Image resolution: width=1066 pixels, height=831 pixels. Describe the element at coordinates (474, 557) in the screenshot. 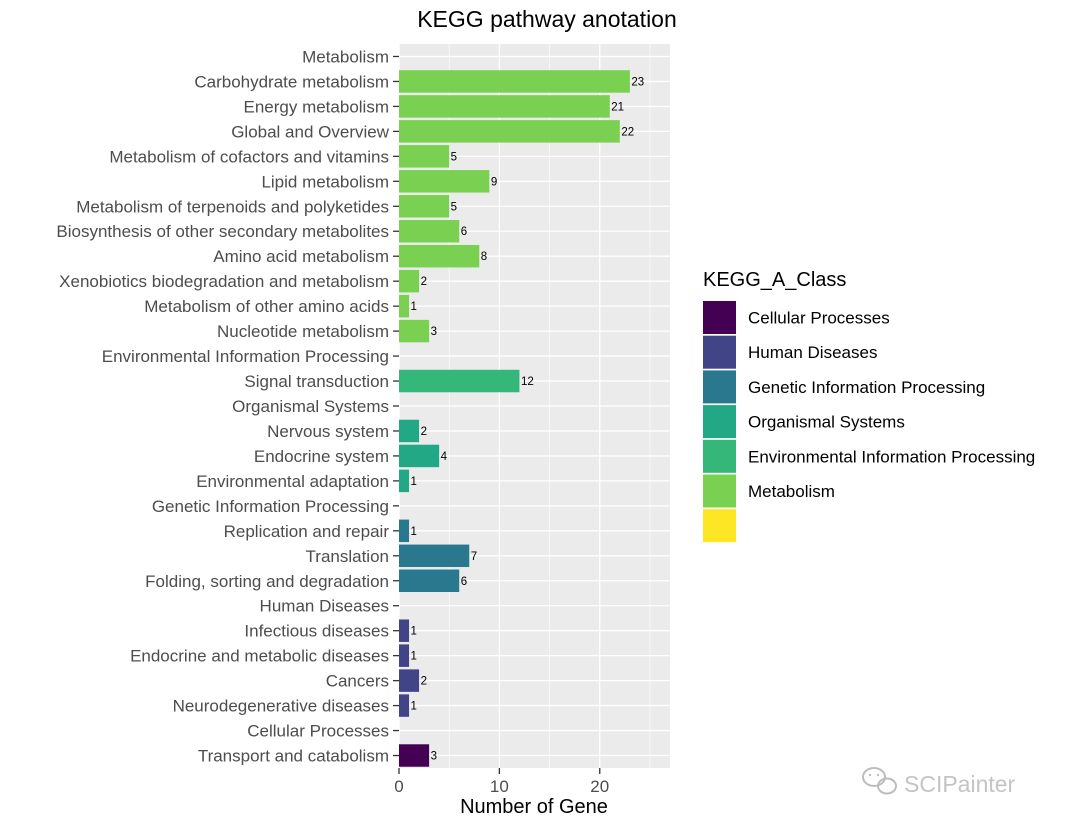

I see `value-label: 7` at that location.